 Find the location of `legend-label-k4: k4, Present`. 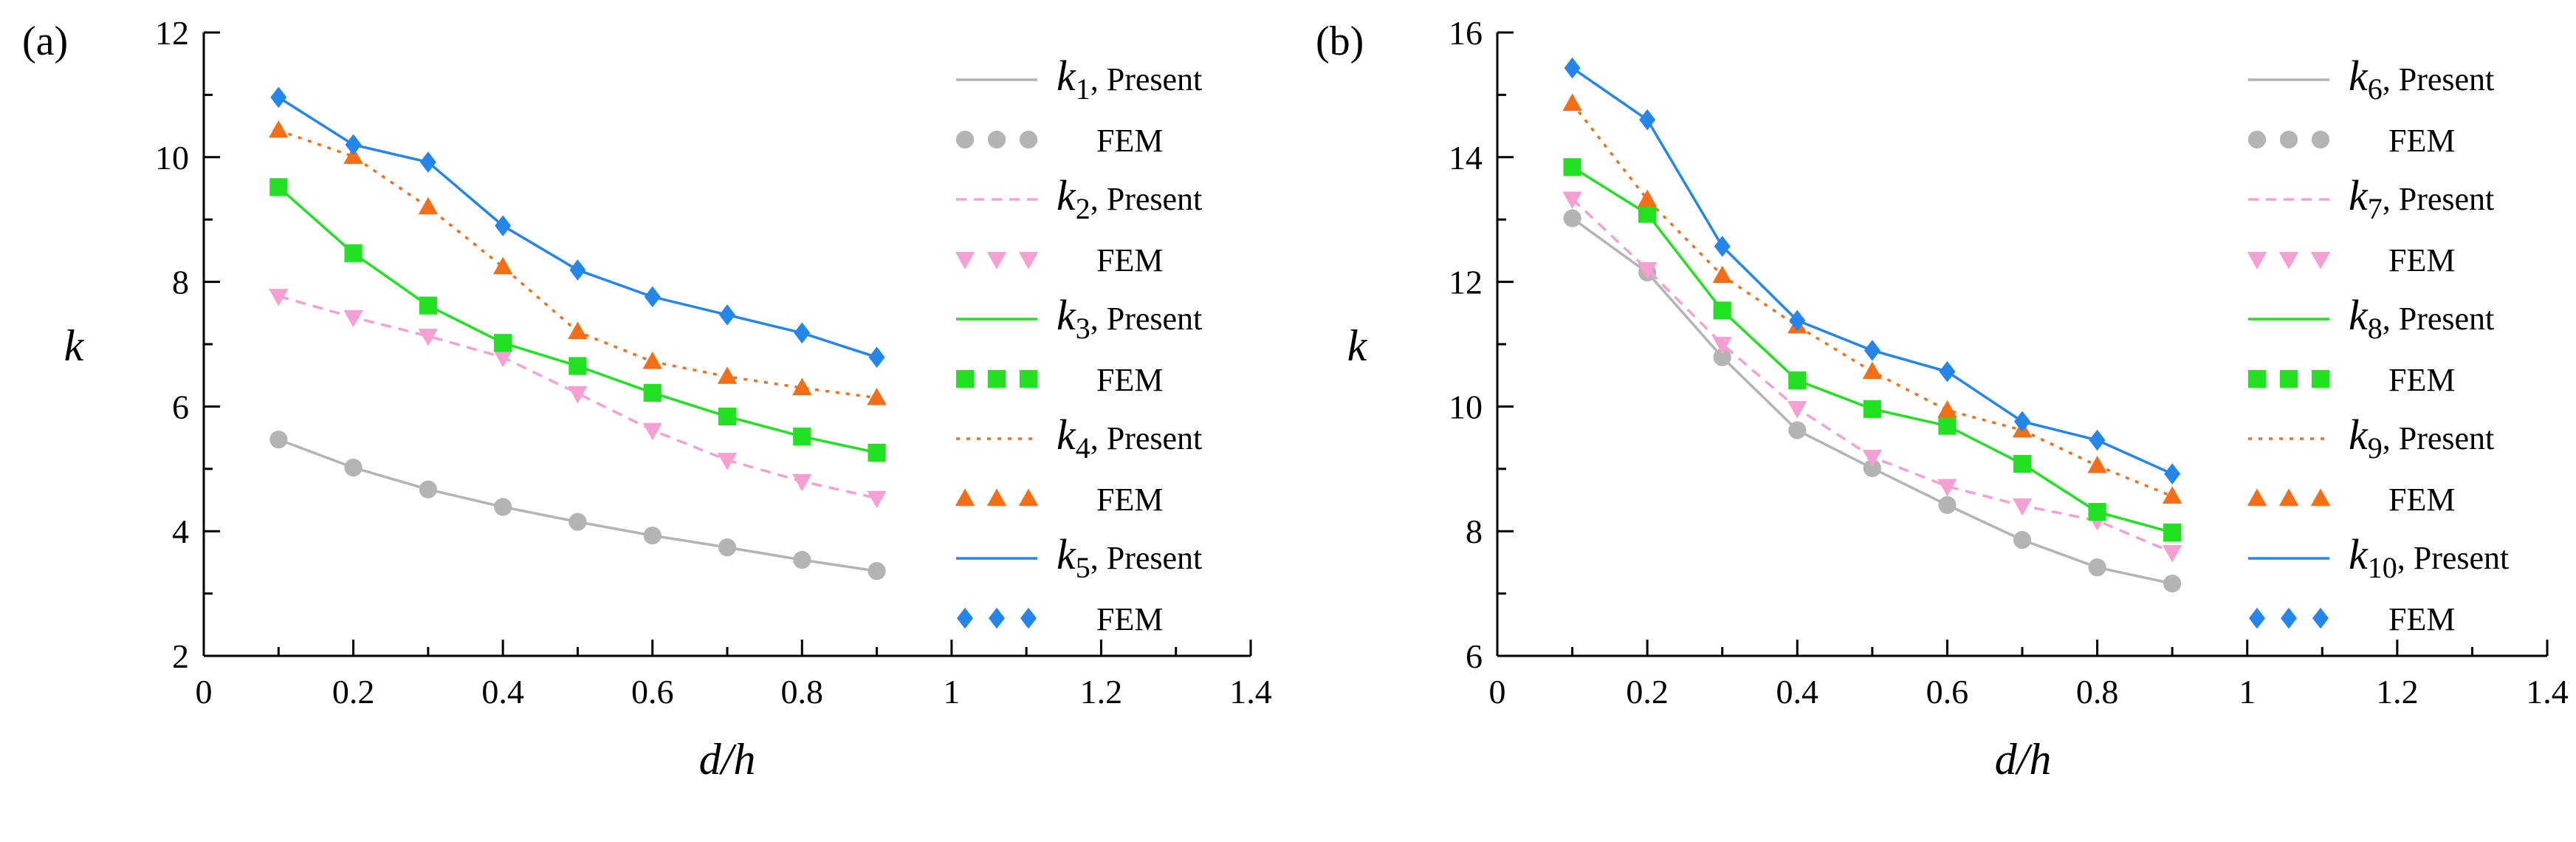

legend-label-k4: k4, Present is located at coordinates (1129, 438).